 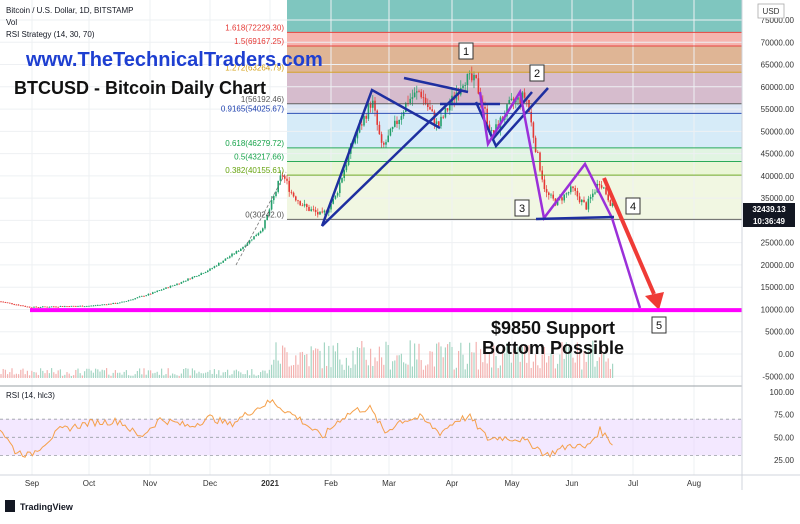 What do you see at coordinates (769, 221) in the screenshot?
I see `countdown: 10:36:49` at bounding box center [769, 221].